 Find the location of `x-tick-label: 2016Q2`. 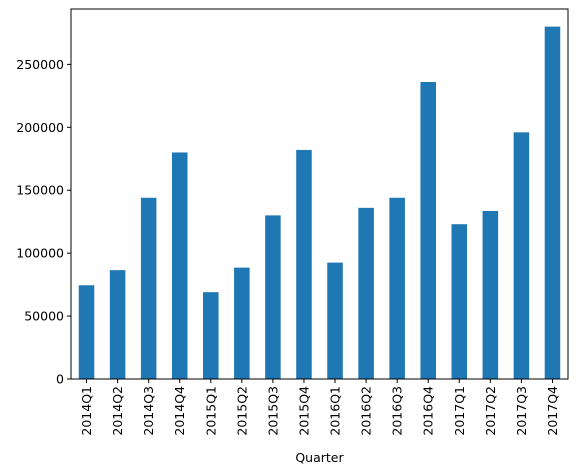

x-tick-label: 2016Q2 is located at coordinates (366, 411).